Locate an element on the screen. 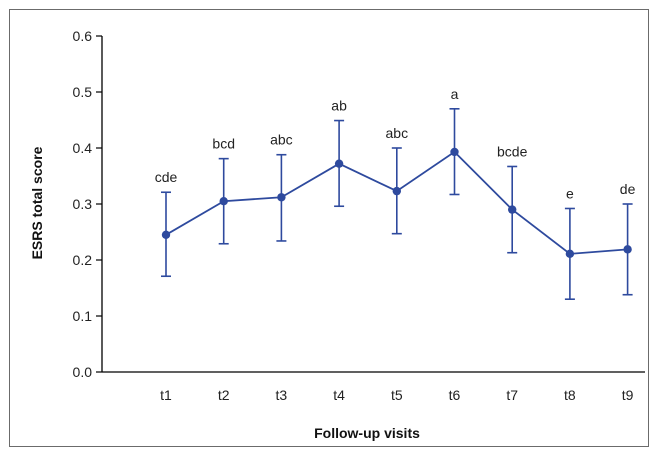 The image size is (660, 456). y-tick-label: 0.2 is located at coordinates (83, 260).